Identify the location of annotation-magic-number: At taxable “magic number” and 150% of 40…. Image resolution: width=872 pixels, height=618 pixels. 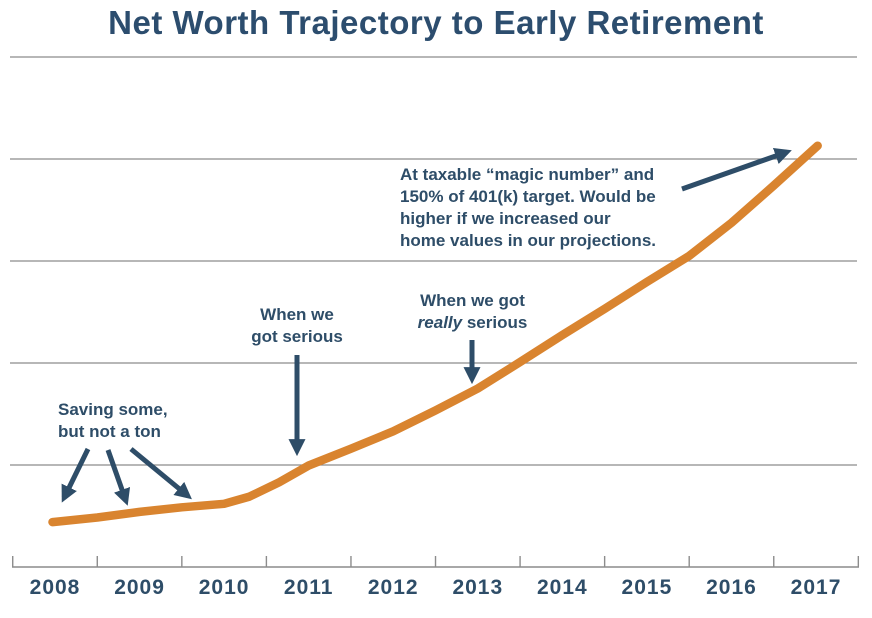
(545, 208).